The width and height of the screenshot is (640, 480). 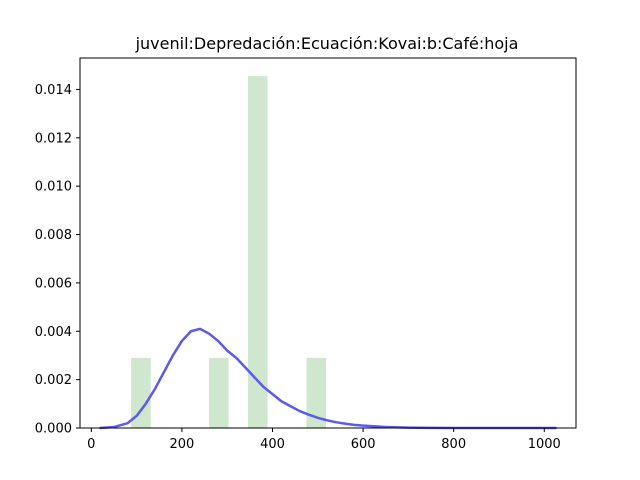 I want to click on x-tick-label: 400, so click(x=272, y=444).